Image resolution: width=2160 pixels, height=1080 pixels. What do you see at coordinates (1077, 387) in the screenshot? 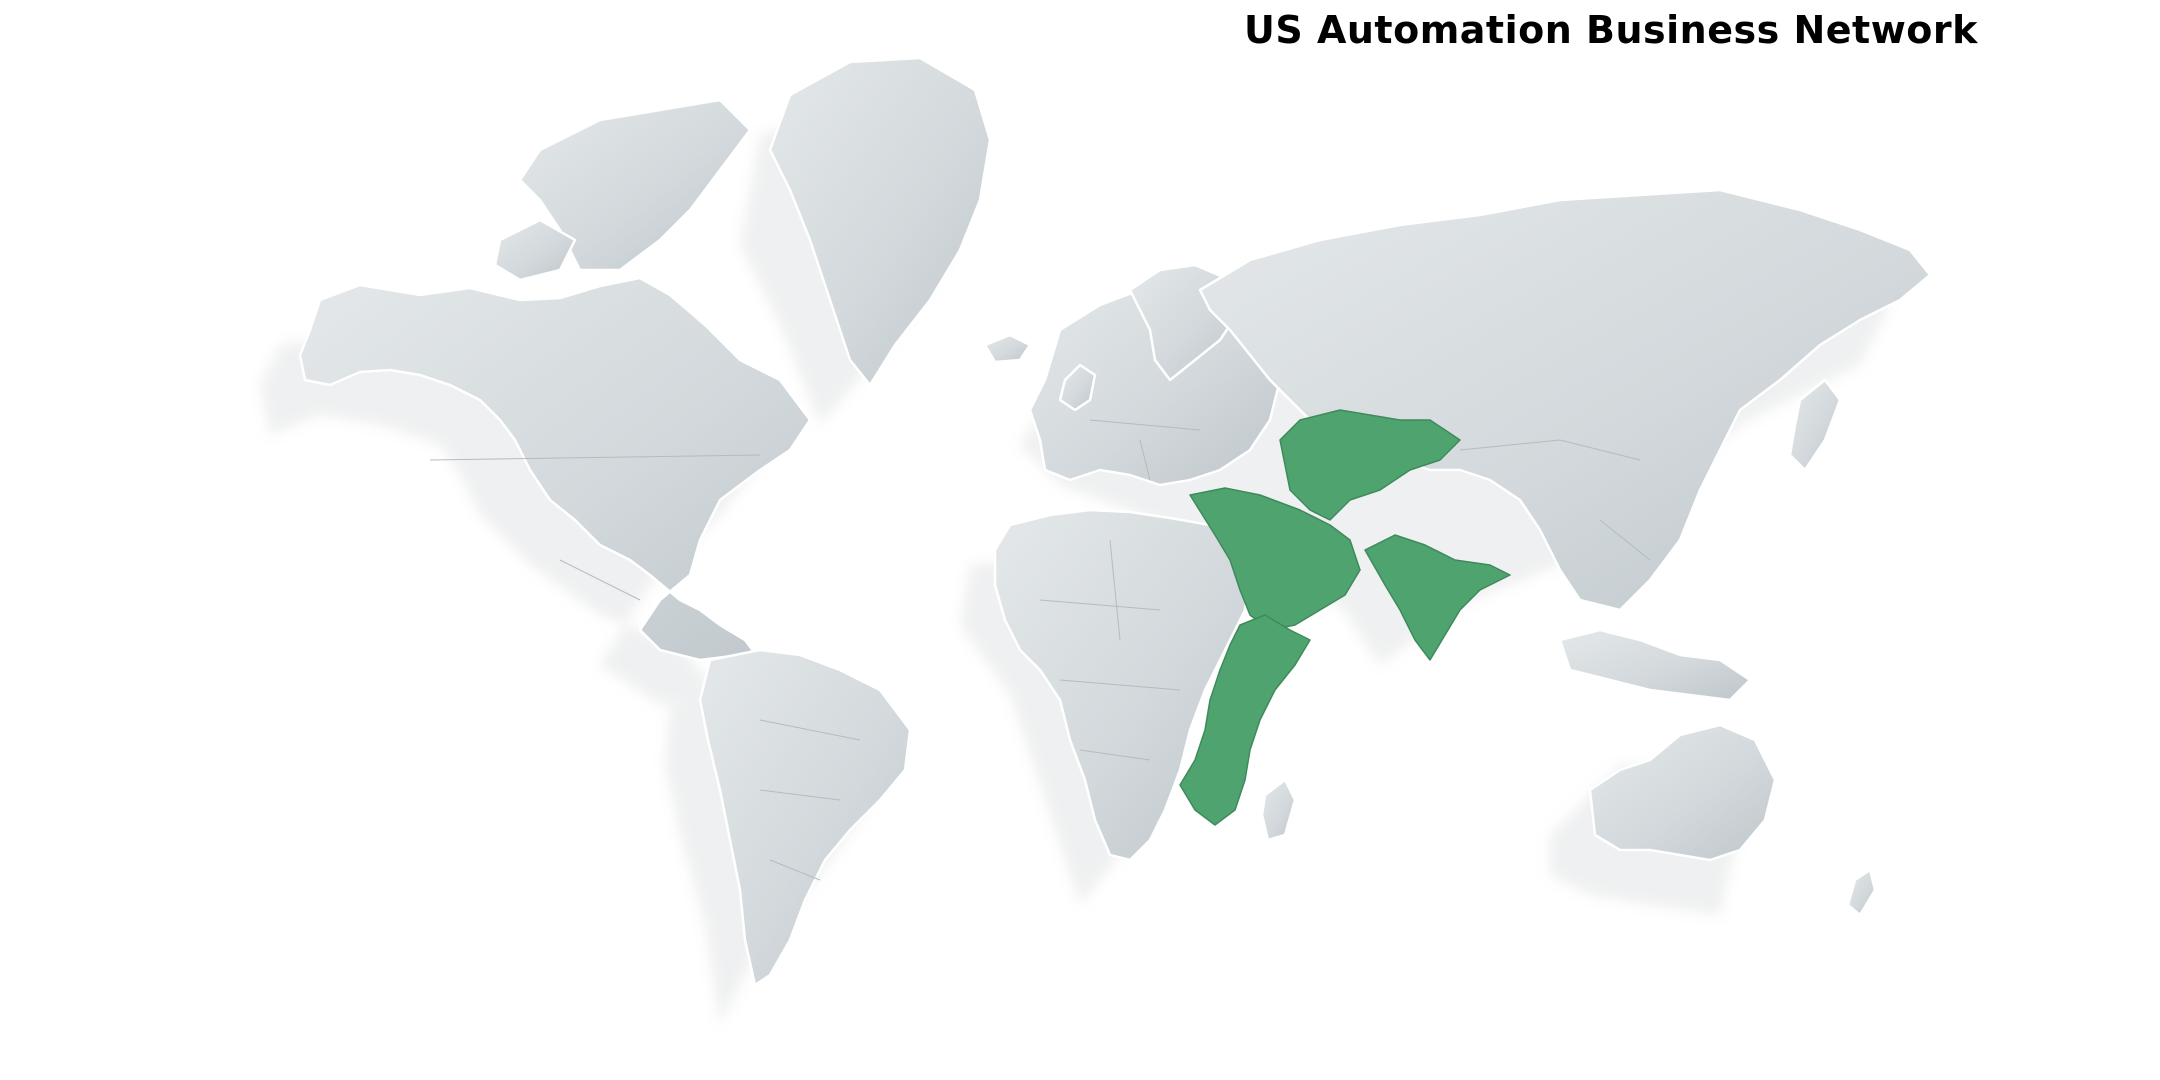
I see `region-uk` at bounding box center [1077, 387].